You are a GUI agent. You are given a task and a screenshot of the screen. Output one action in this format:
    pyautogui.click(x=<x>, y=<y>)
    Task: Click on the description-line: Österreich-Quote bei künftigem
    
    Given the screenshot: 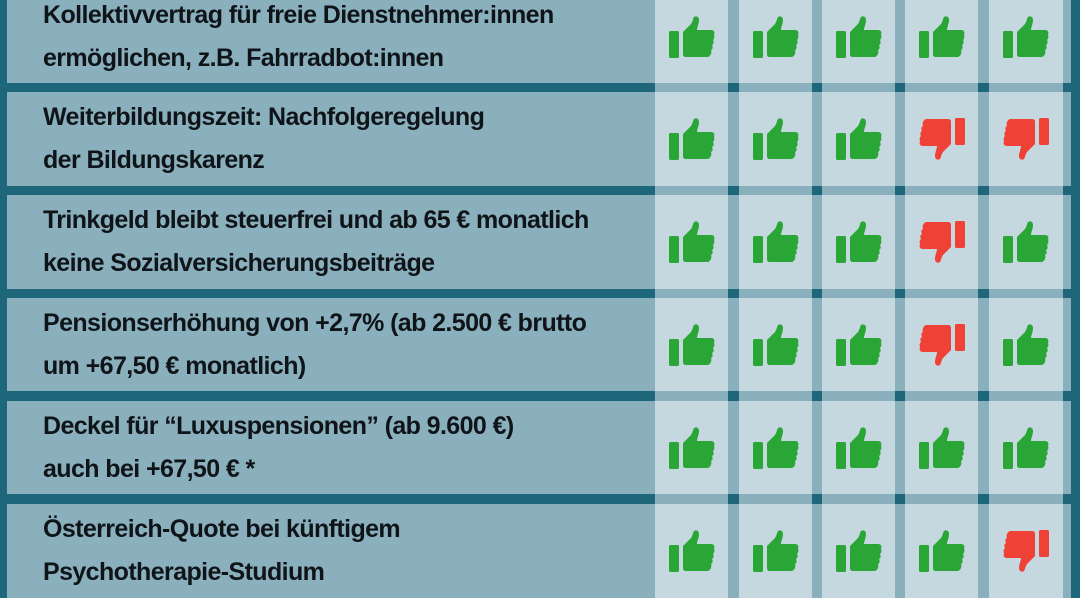 What is the action you would take?
    pyautogui.click(x=222, y=529)
    